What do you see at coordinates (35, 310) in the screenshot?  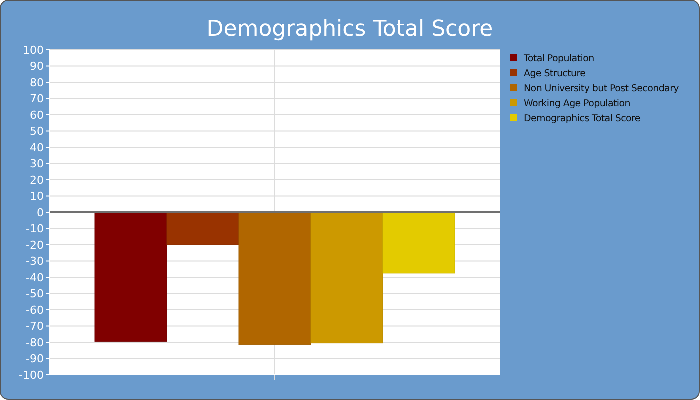 I see `y-tick-label: -60` at bounding box center [35, 310].